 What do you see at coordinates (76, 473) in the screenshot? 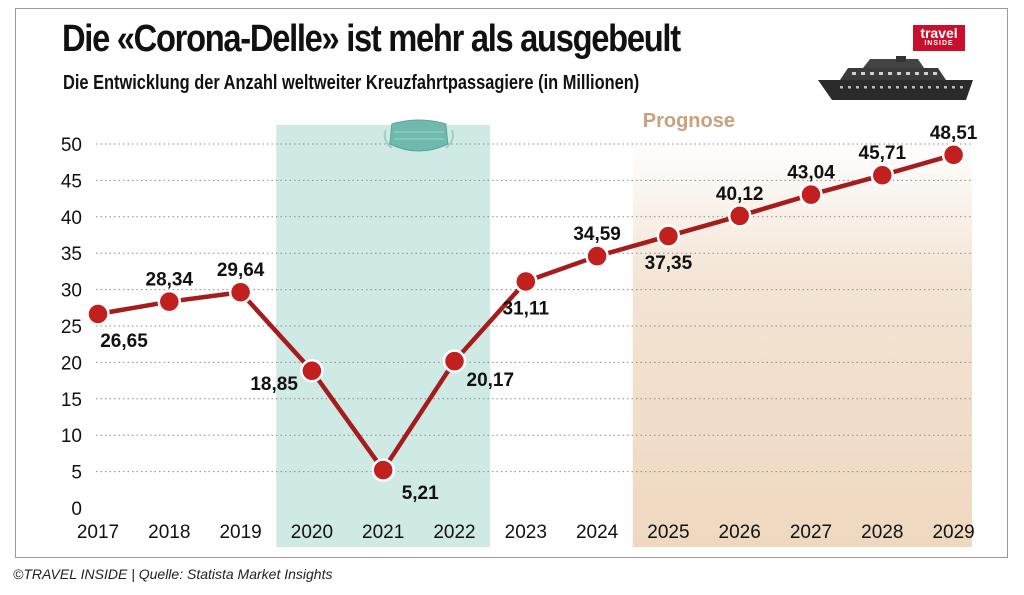
I see `y-tick-label: 5` at bounding box center [76, 473].